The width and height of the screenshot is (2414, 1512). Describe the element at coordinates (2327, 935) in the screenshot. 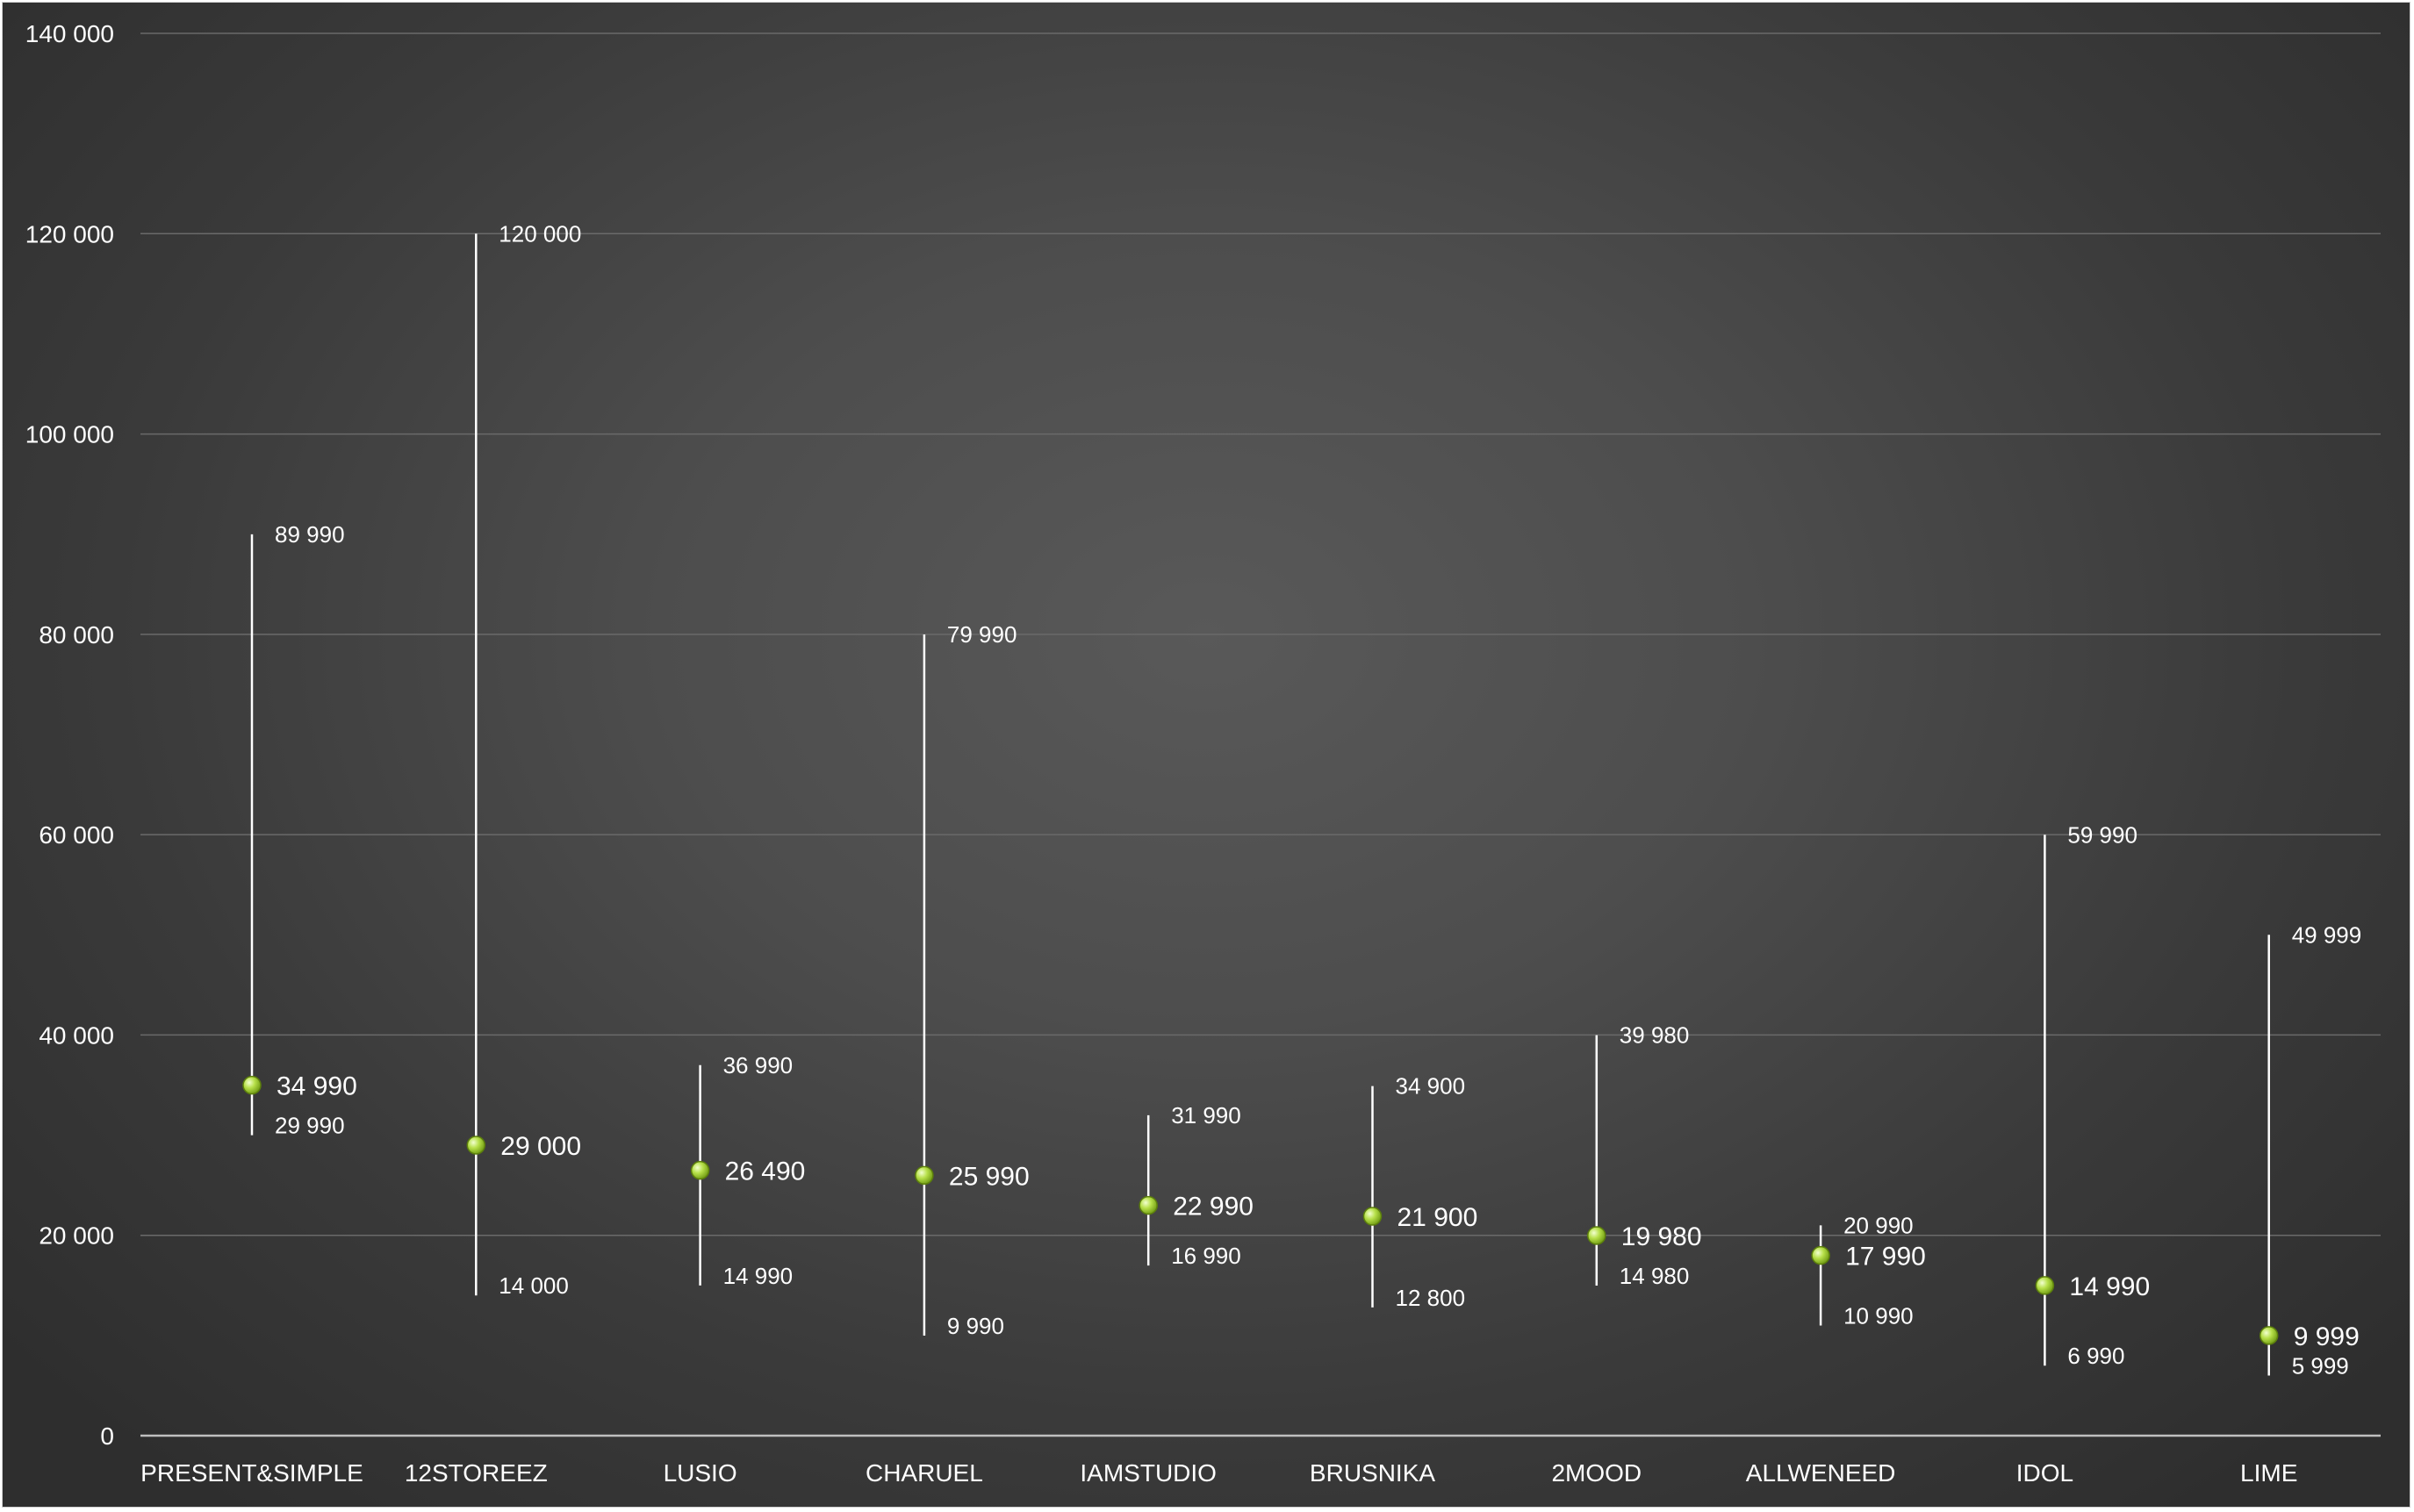

I see `high-label: 49 999` at that location.